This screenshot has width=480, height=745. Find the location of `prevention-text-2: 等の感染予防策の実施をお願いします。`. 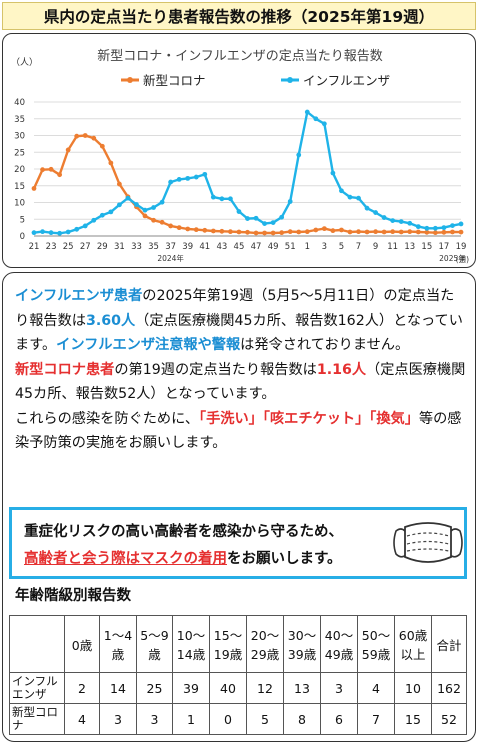

prevention-text-2: 等の感染予防策の実施をお願いします。 is located at coordinates (238, 431).